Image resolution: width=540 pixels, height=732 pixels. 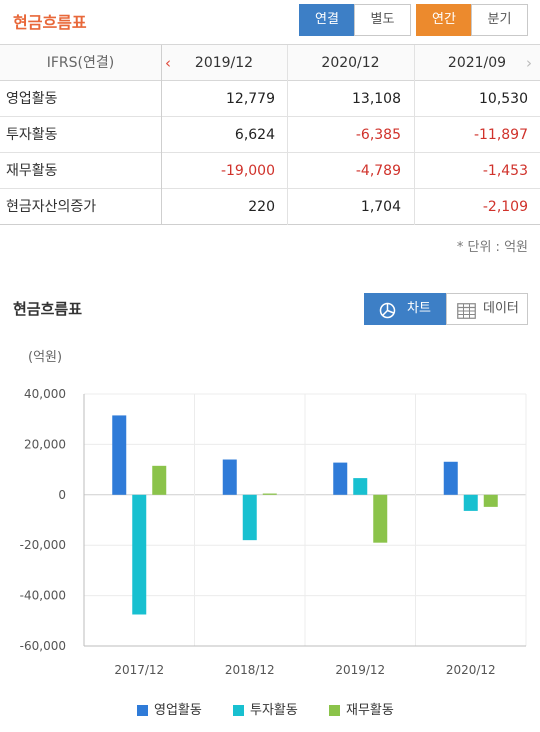 I want to click on table-cell: -11,897, so click(x=500, y=135).